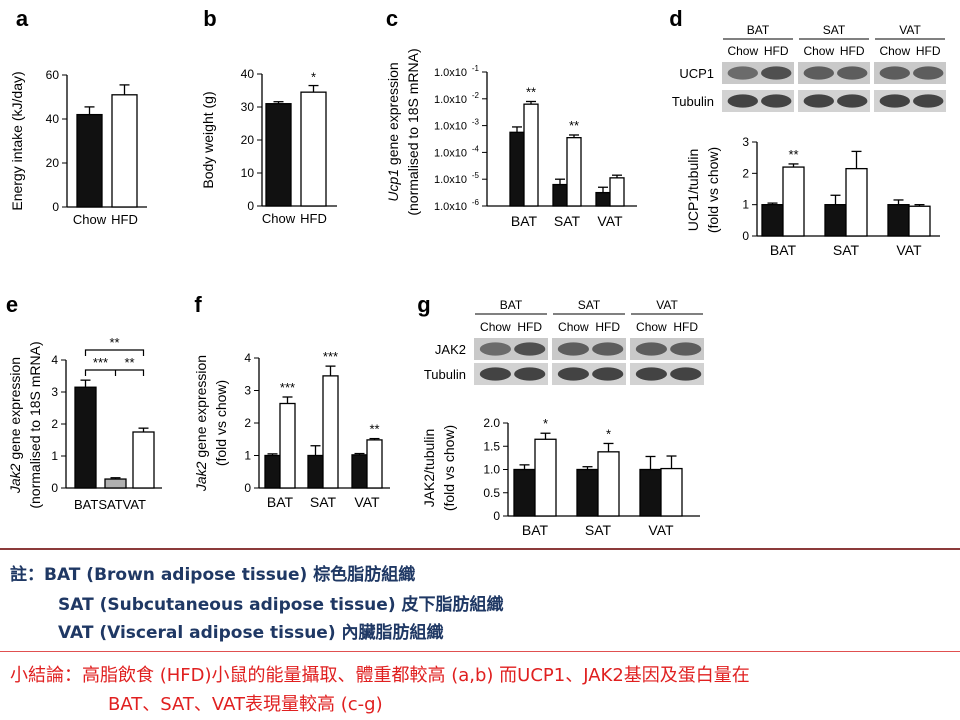 This screenshot has width=960, height=720. What do you see at coordinates (280, 502) in the screenshot?
I see `x-tick-label-f: BAT` at bounding box center [280, 502].